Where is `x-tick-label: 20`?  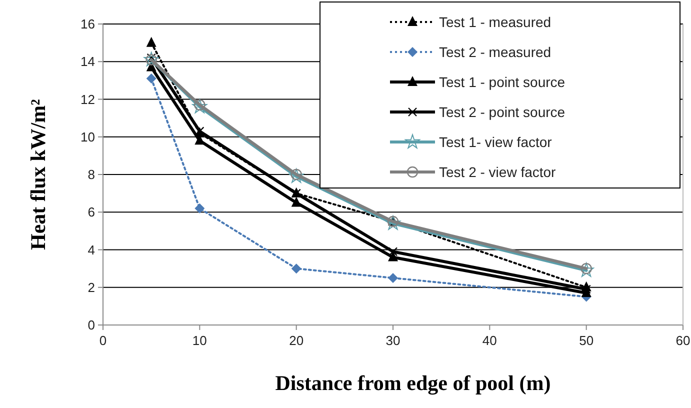
x-tick-label: 20 is located at coordinates (296, 340).